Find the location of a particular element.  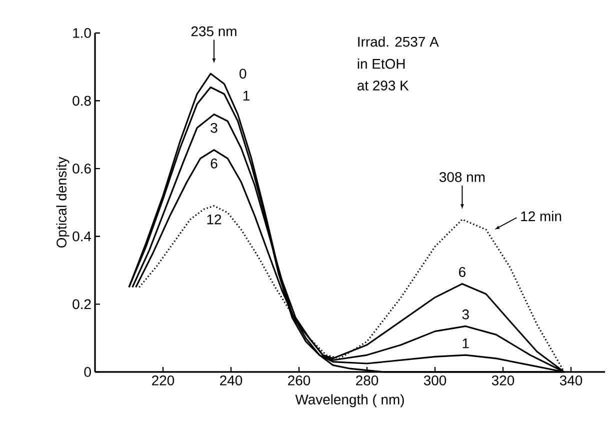

y-tick-label: 0.6 is located at coordinates (81, 169).